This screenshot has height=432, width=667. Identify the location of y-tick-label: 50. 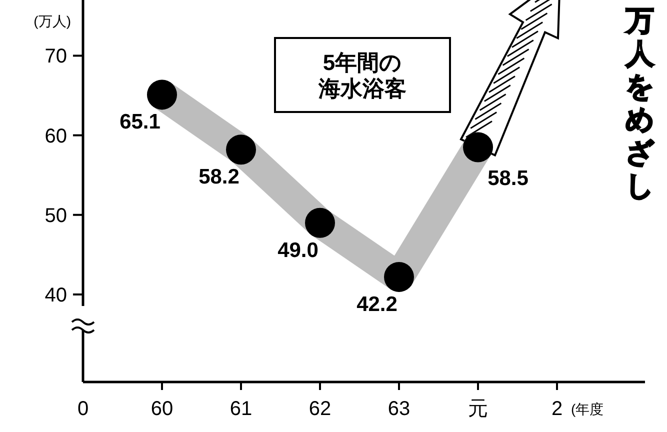
(55, 215).